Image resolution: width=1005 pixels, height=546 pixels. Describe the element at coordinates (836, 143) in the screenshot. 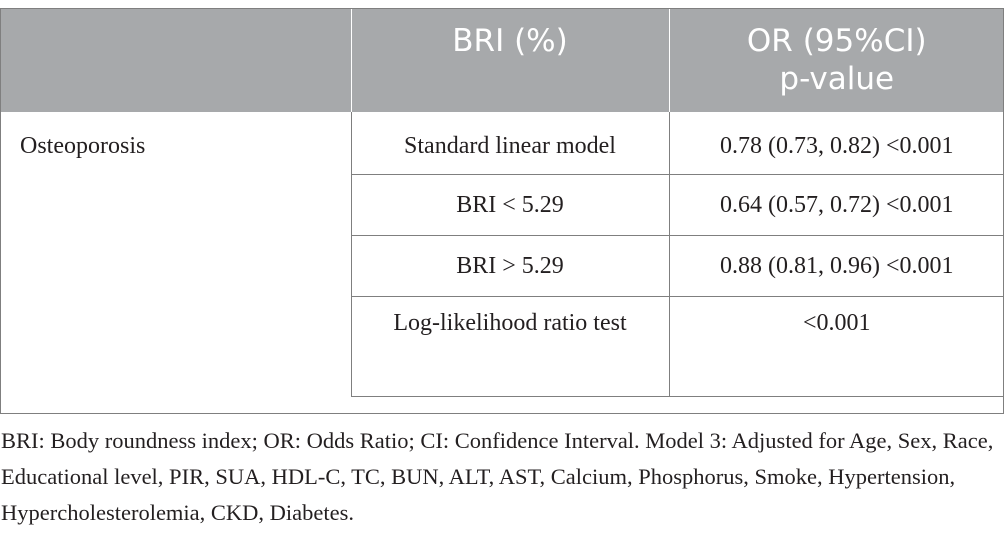

I see `value-cell: 0.78 (0.73, 0.82) <0.001` at that location.